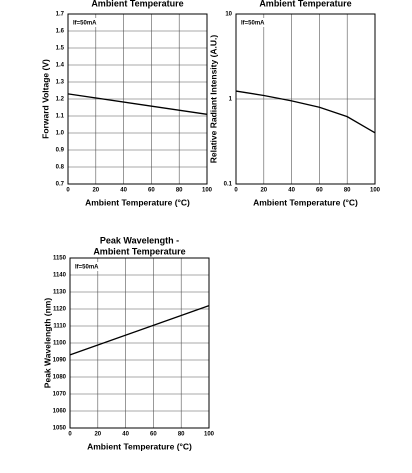  Describe the element at coordinates (60, 15) in the screenshot. I see `y-tick-label: 1.7` at that location.